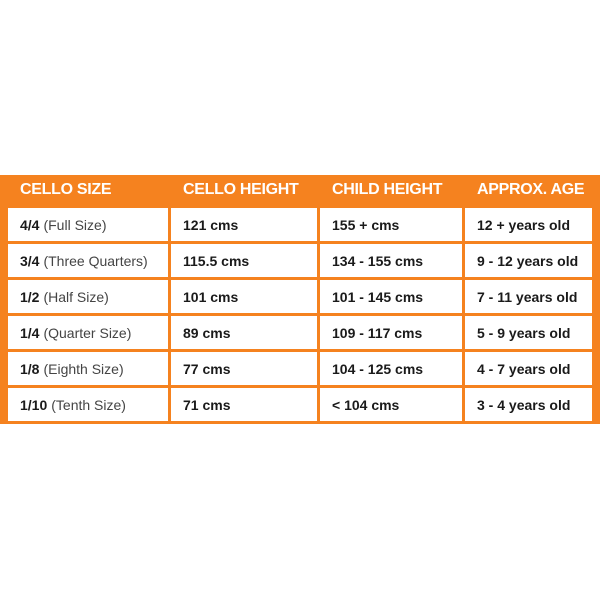 Image resolution: width=600 pixels, height=600 pixels. I want to click on table-cell: < 104 cms, so click(391, 404).